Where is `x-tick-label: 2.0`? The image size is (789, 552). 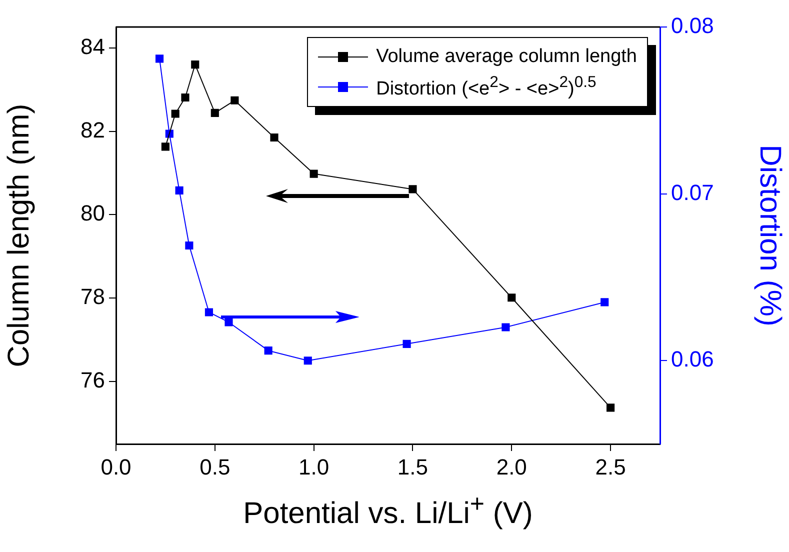
x-tick-label: 2.0 is located at coordinates (511, 467).